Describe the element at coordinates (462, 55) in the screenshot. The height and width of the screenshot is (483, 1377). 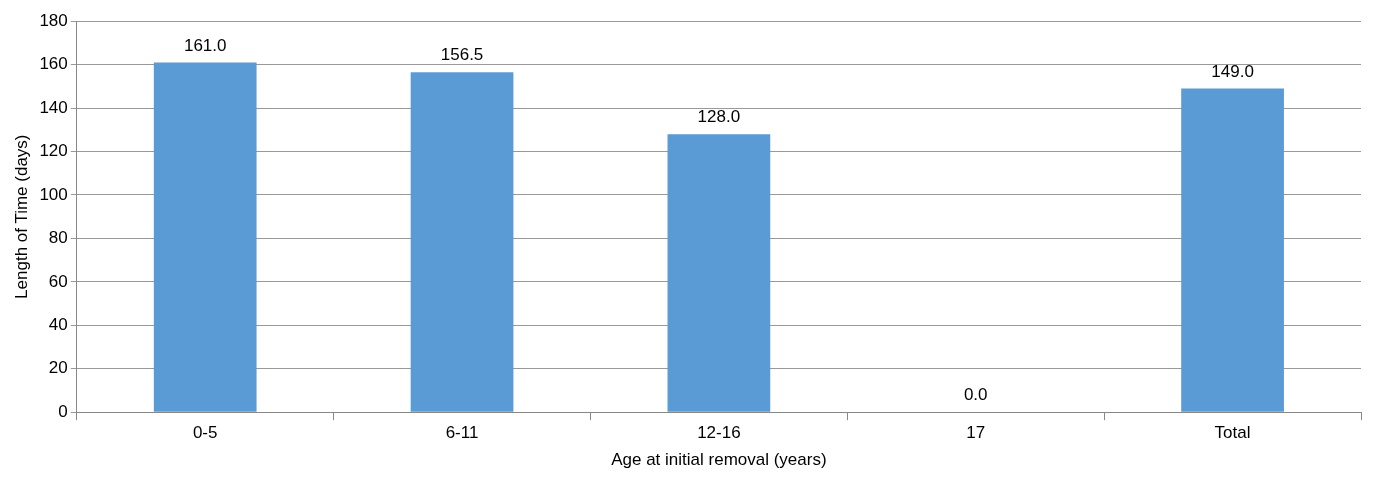
I see `data-label: 156.5` at that location.